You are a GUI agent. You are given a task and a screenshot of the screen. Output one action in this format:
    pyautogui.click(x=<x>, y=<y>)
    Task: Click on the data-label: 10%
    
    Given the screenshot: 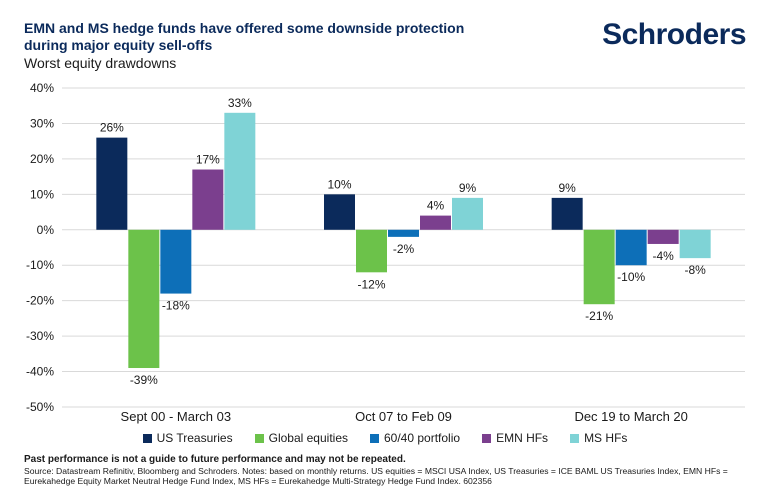 What is the action you would take?
    pyautogui.click(x=339, y=184)
    